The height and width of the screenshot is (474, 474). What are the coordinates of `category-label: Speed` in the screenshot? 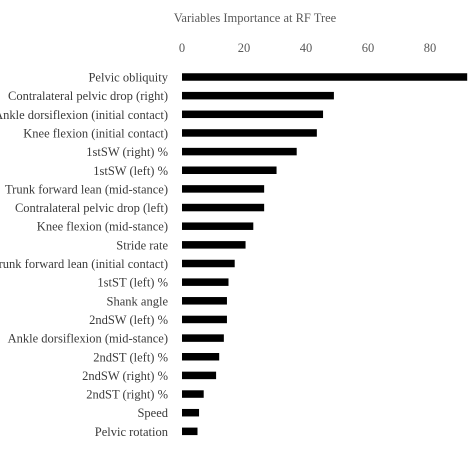 It's located at (152, 413).